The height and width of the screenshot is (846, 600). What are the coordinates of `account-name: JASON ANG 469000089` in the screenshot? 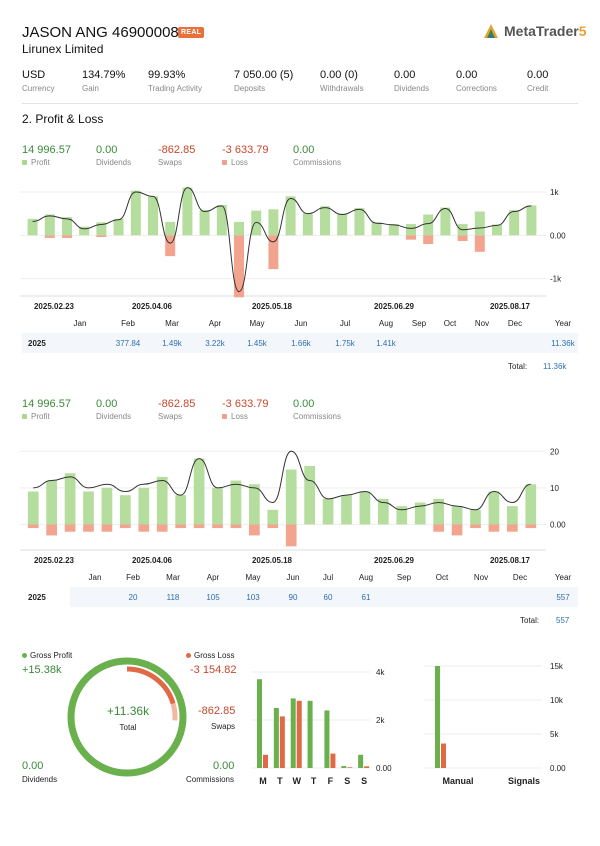 It's located at (105, 32).